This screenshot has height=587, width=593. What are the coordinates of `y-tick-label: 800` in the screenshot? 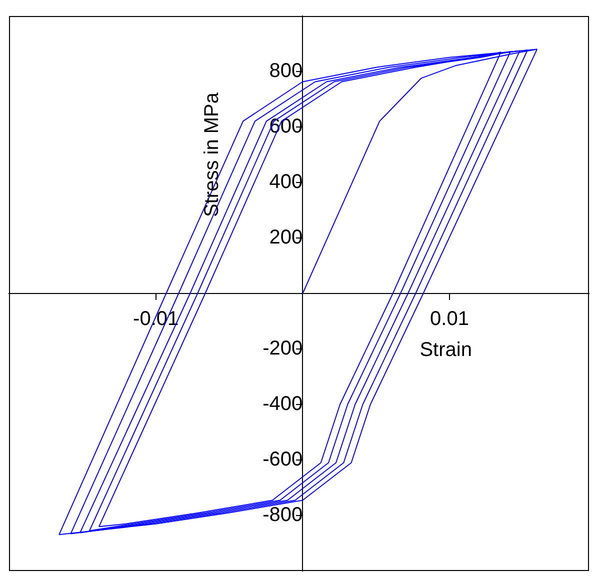 It's located at (286, 71).